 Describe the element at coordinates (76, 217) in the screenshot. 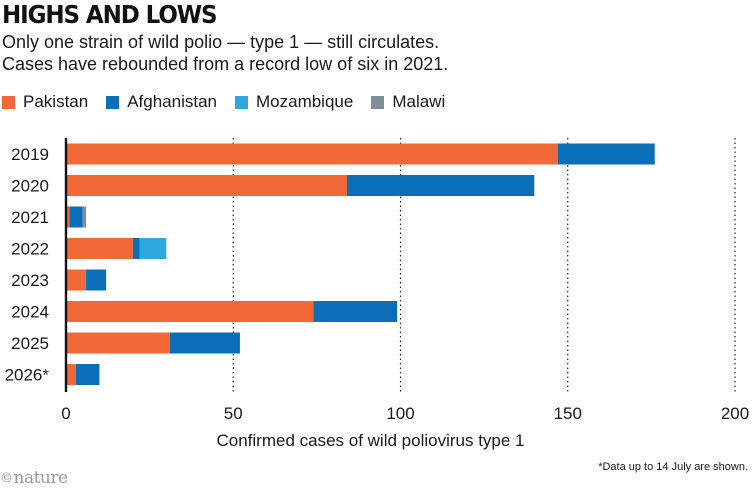

I see `bar-2021-afghanistan` at that location.